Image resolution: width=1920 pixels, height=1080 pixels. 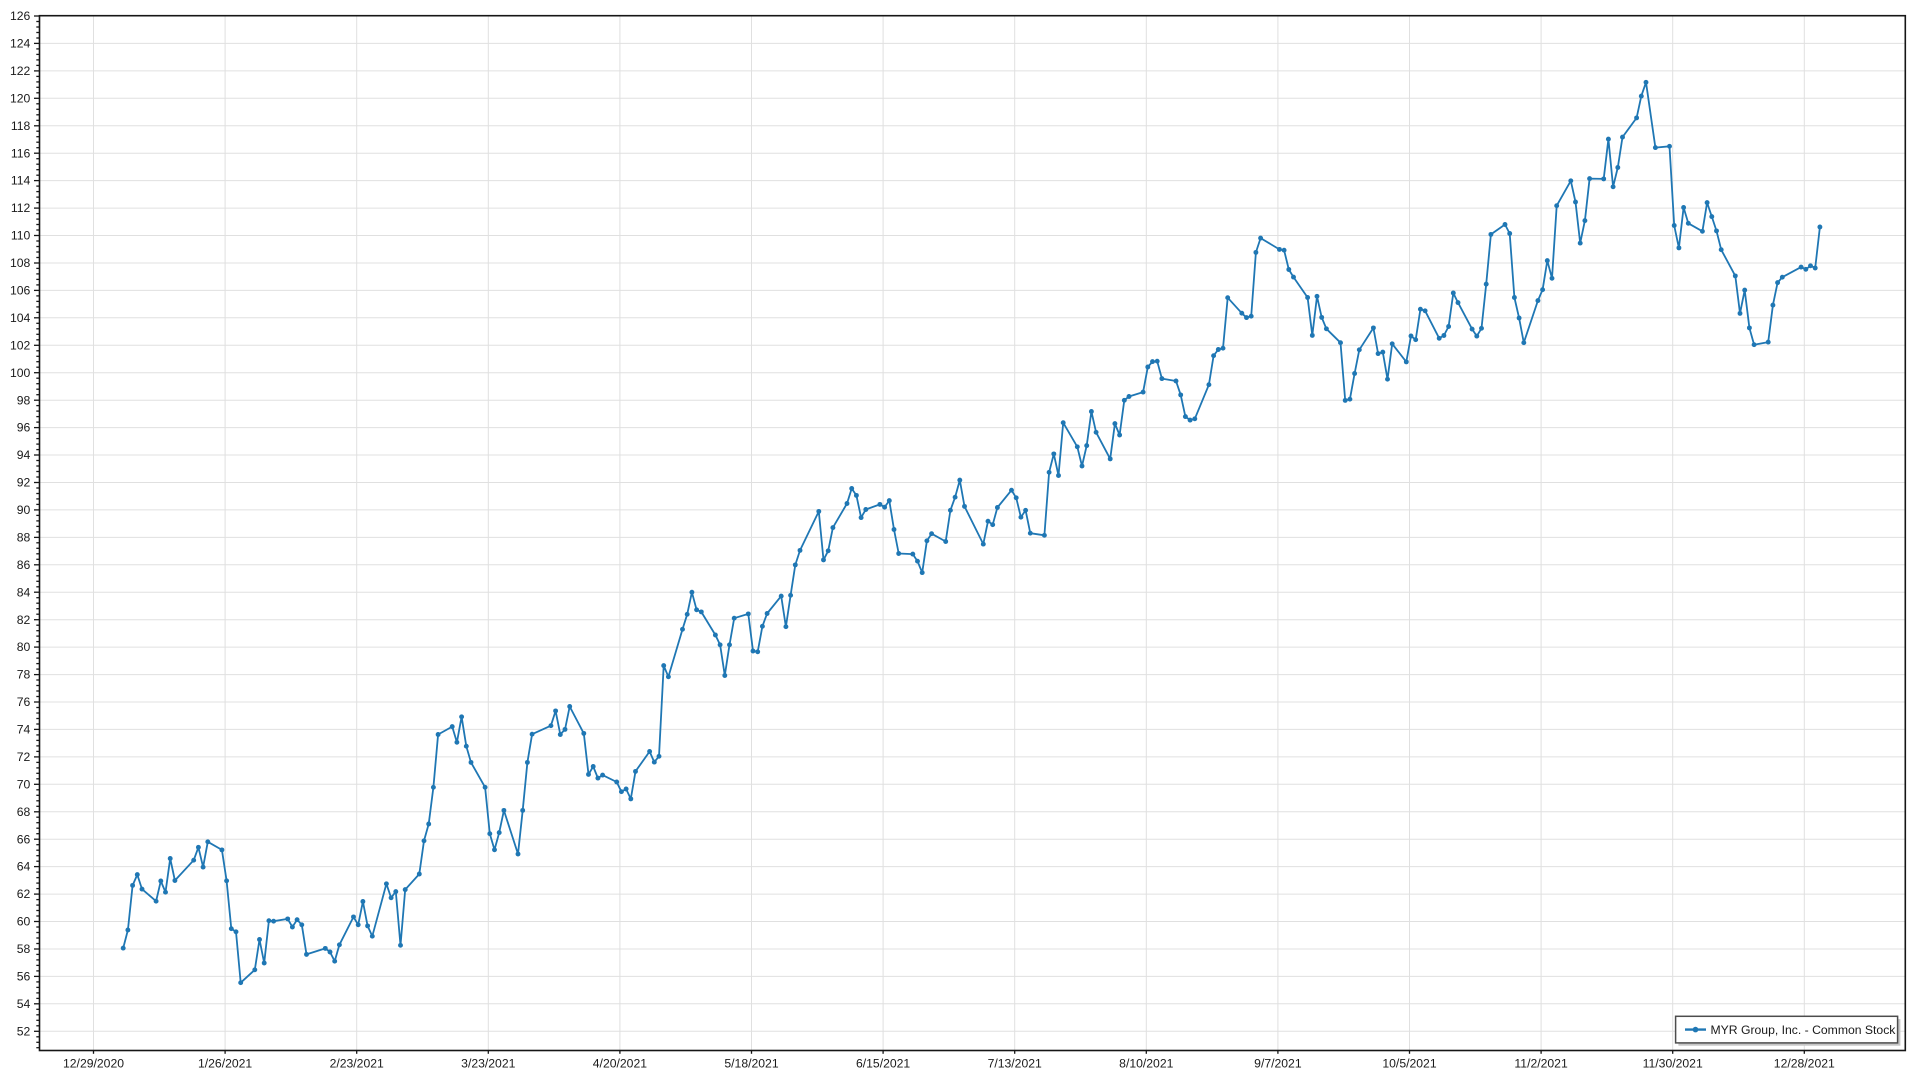 What do you see at coordinates (24, 812) in the screenshot?
I see `svg-text: 68` at bounding box center [24, 812].